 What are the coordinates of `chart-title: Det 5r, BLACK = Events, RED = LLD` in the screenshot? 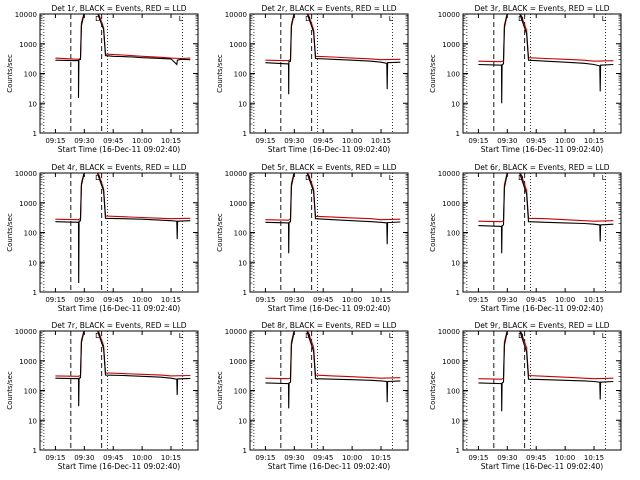 It's located at (328, 167).